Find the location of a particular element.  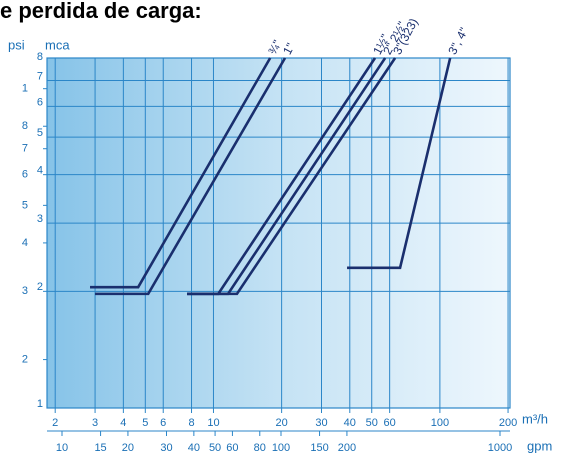

x-tick-label: 4 is located at coordinates (123, 423).